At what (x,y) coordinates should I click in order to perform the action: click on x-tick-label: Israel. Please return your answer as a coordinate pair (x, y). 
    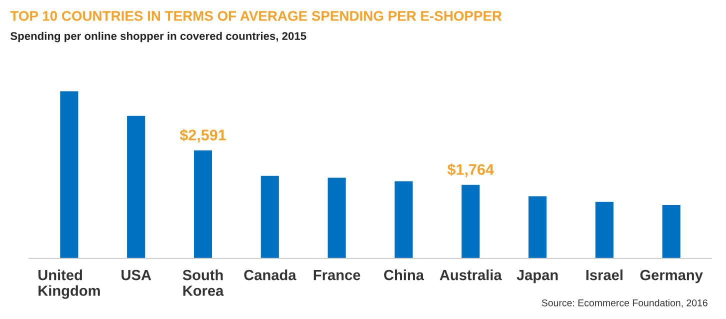
    Looking at the image, I should click on (604, 275).